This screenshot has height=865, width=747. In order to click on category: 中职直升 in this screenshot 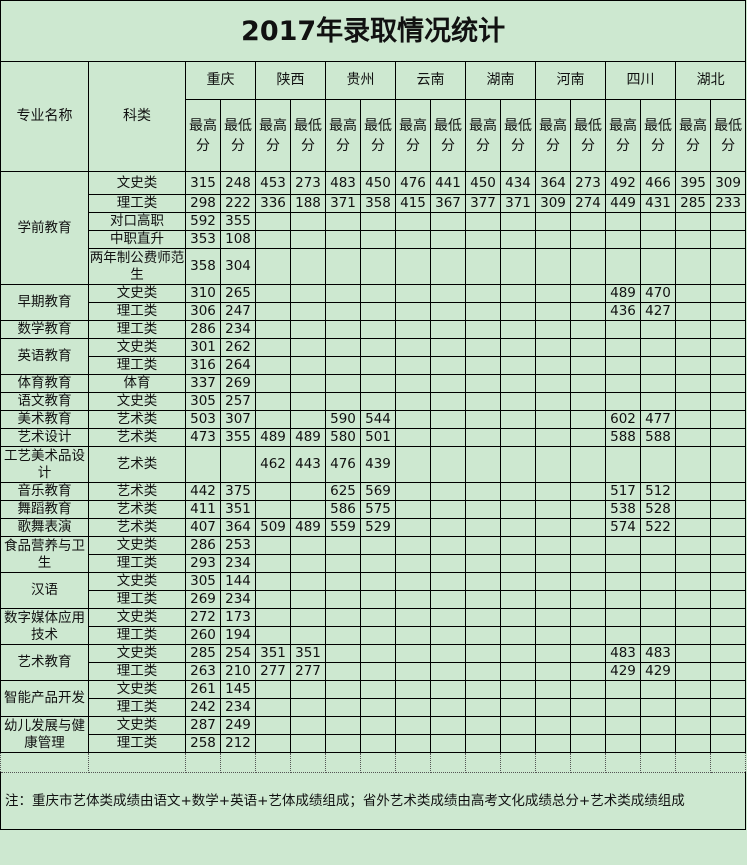, I will do `click(137, 239)`.